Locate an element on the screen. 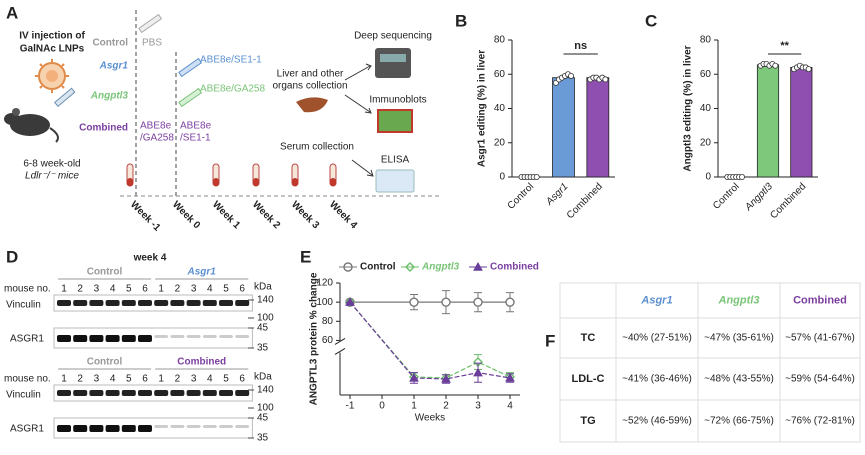  elisa-icon is located at coordinates (395, 181).